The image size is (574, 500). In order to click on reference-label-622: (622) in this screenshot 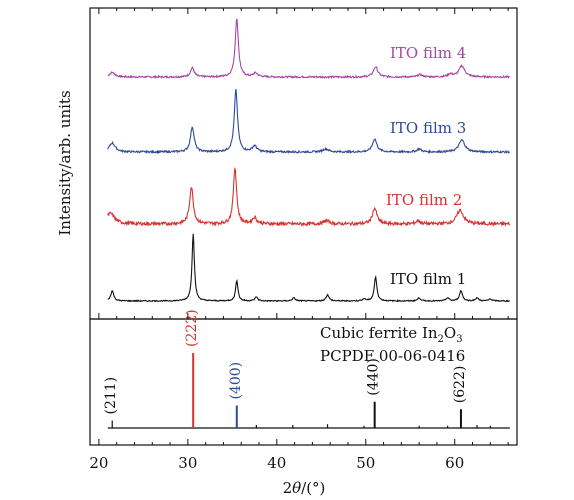, I will do `click(460, 385)`.